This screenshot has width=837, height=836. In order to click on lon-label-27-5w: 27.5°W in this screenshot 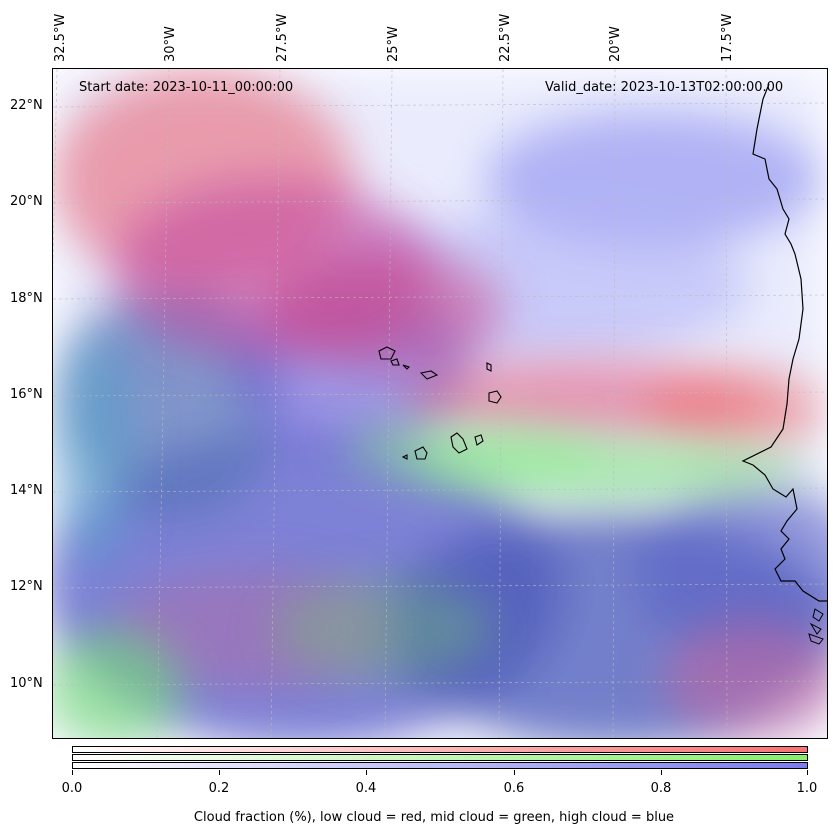, I will do `click(282, 37)`.